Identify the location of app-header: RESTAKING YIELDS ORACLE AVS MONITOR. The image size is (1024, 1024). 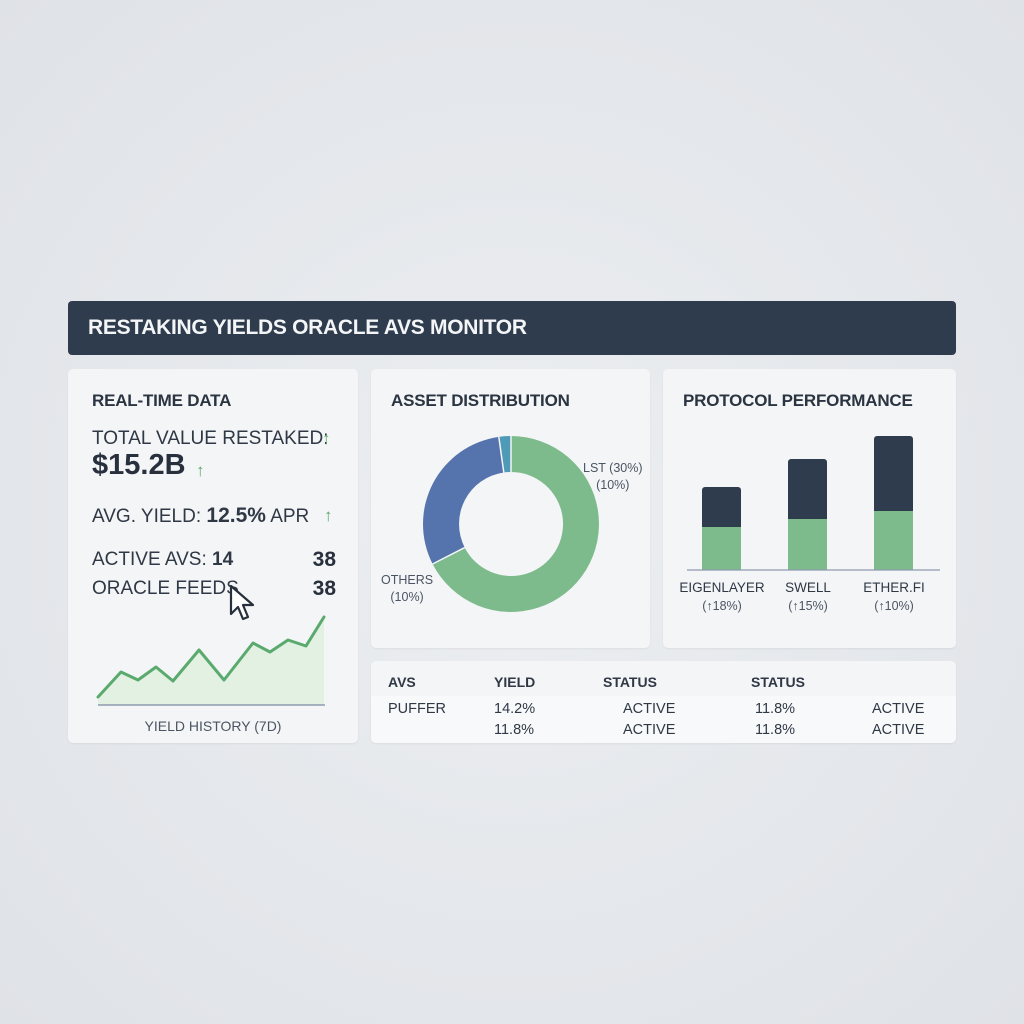
(512, 328).